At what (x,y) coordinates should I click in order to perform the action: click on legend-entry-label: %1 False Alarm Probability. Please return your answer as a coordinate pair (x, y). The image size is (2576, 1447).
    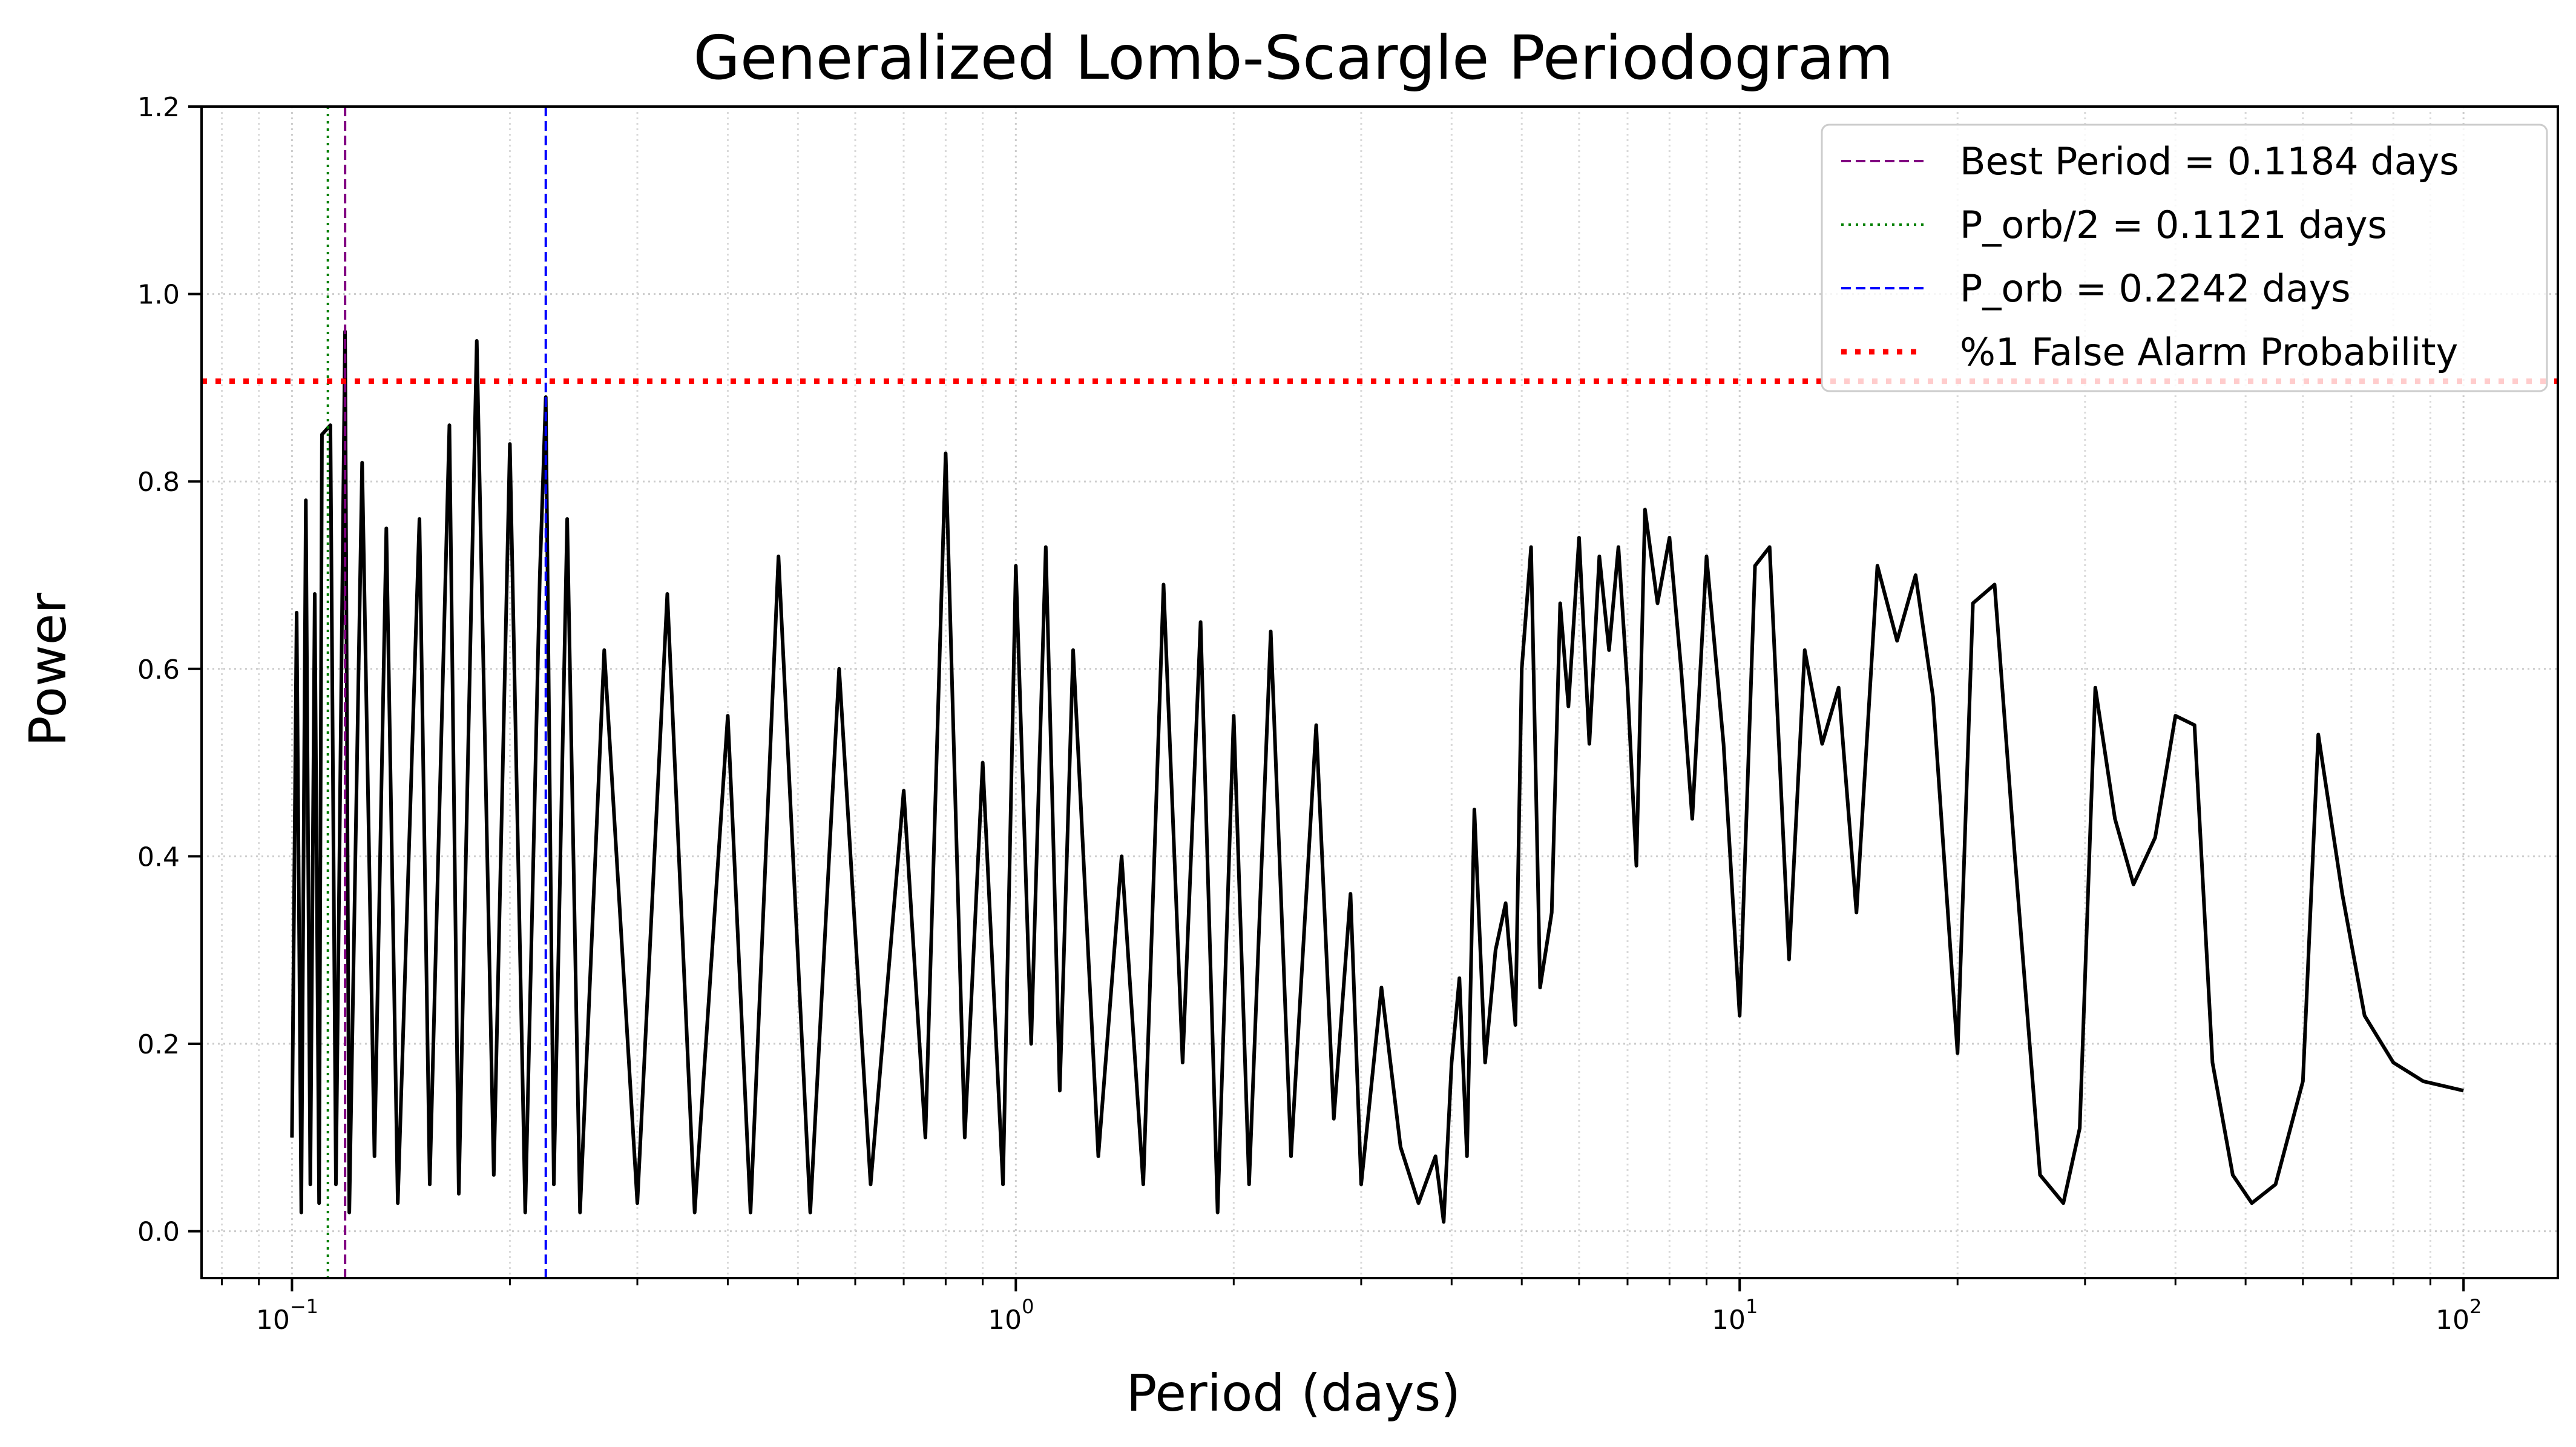
    Looking at the image, I should click on (2209, 352).